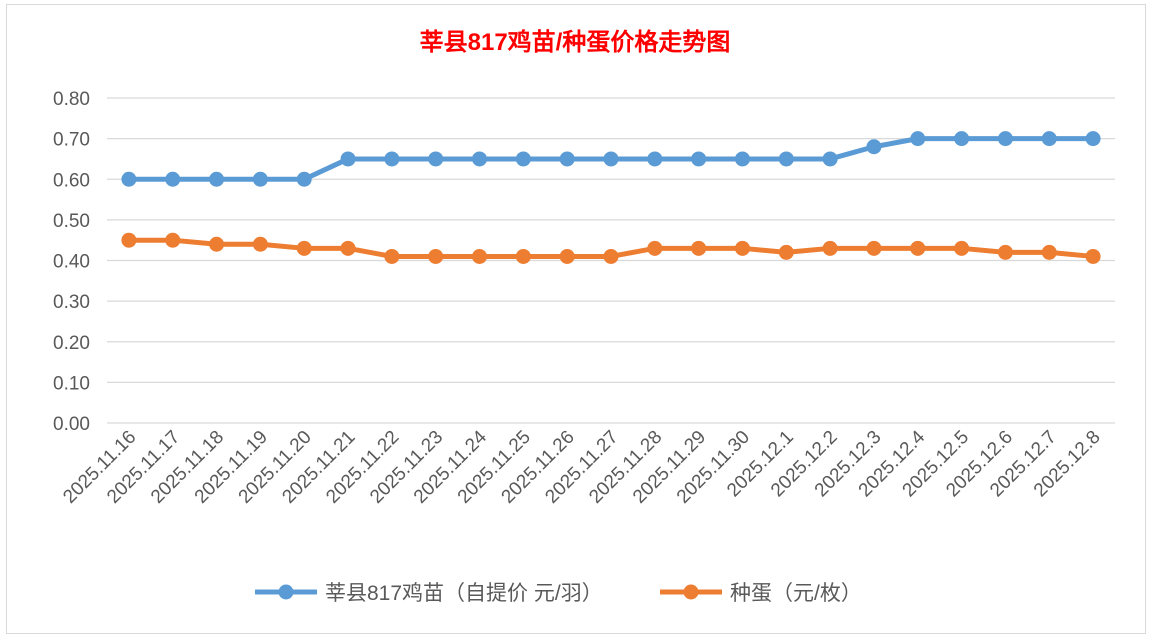 The width and height of the screenshot is (1150, 639). What do you see at coordinates (71, 180) in the screenshot?
I see `y-tick-label: 0.60` at bounding box center [71, 180].